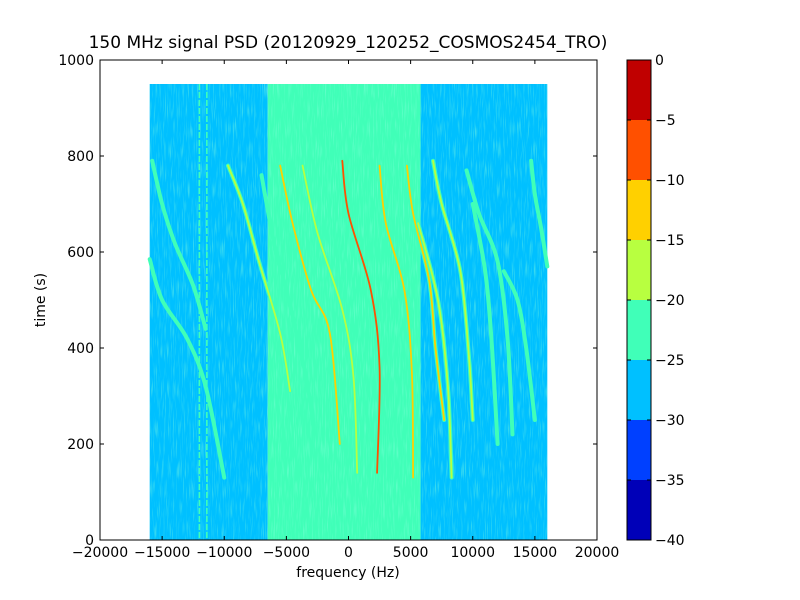  I want to click on colorbar-bands, so click(639, 300).